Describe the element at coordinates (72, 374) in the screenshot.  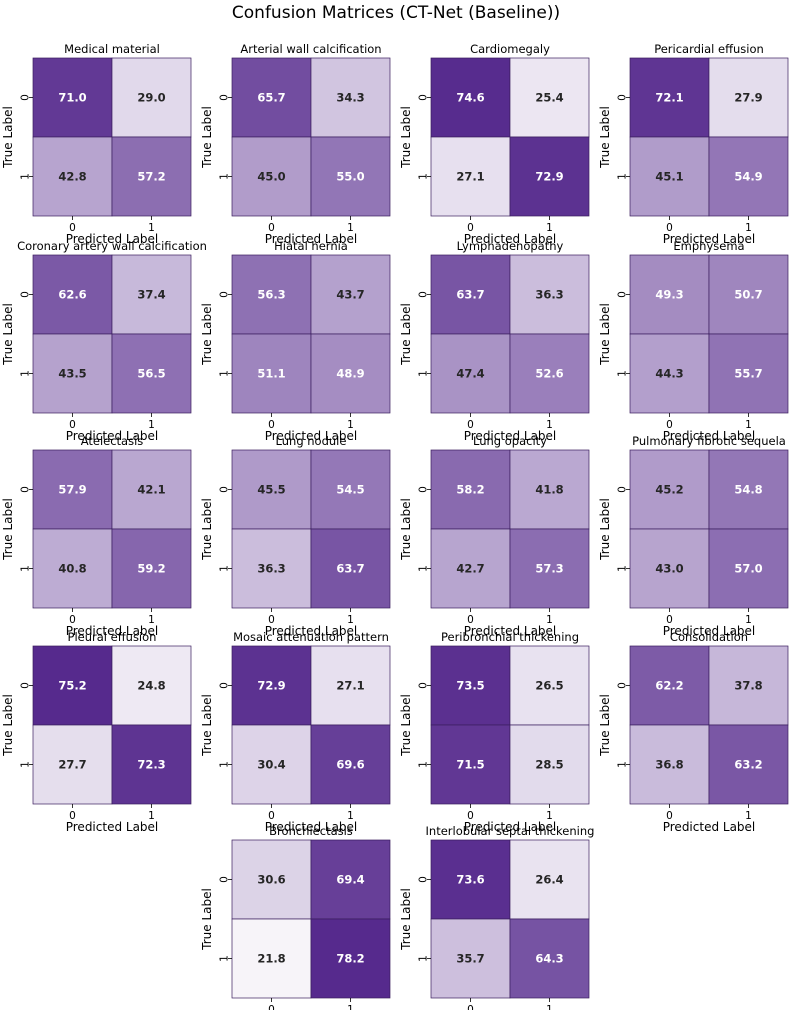
I see `cell-value-label: 43.5` at that location.